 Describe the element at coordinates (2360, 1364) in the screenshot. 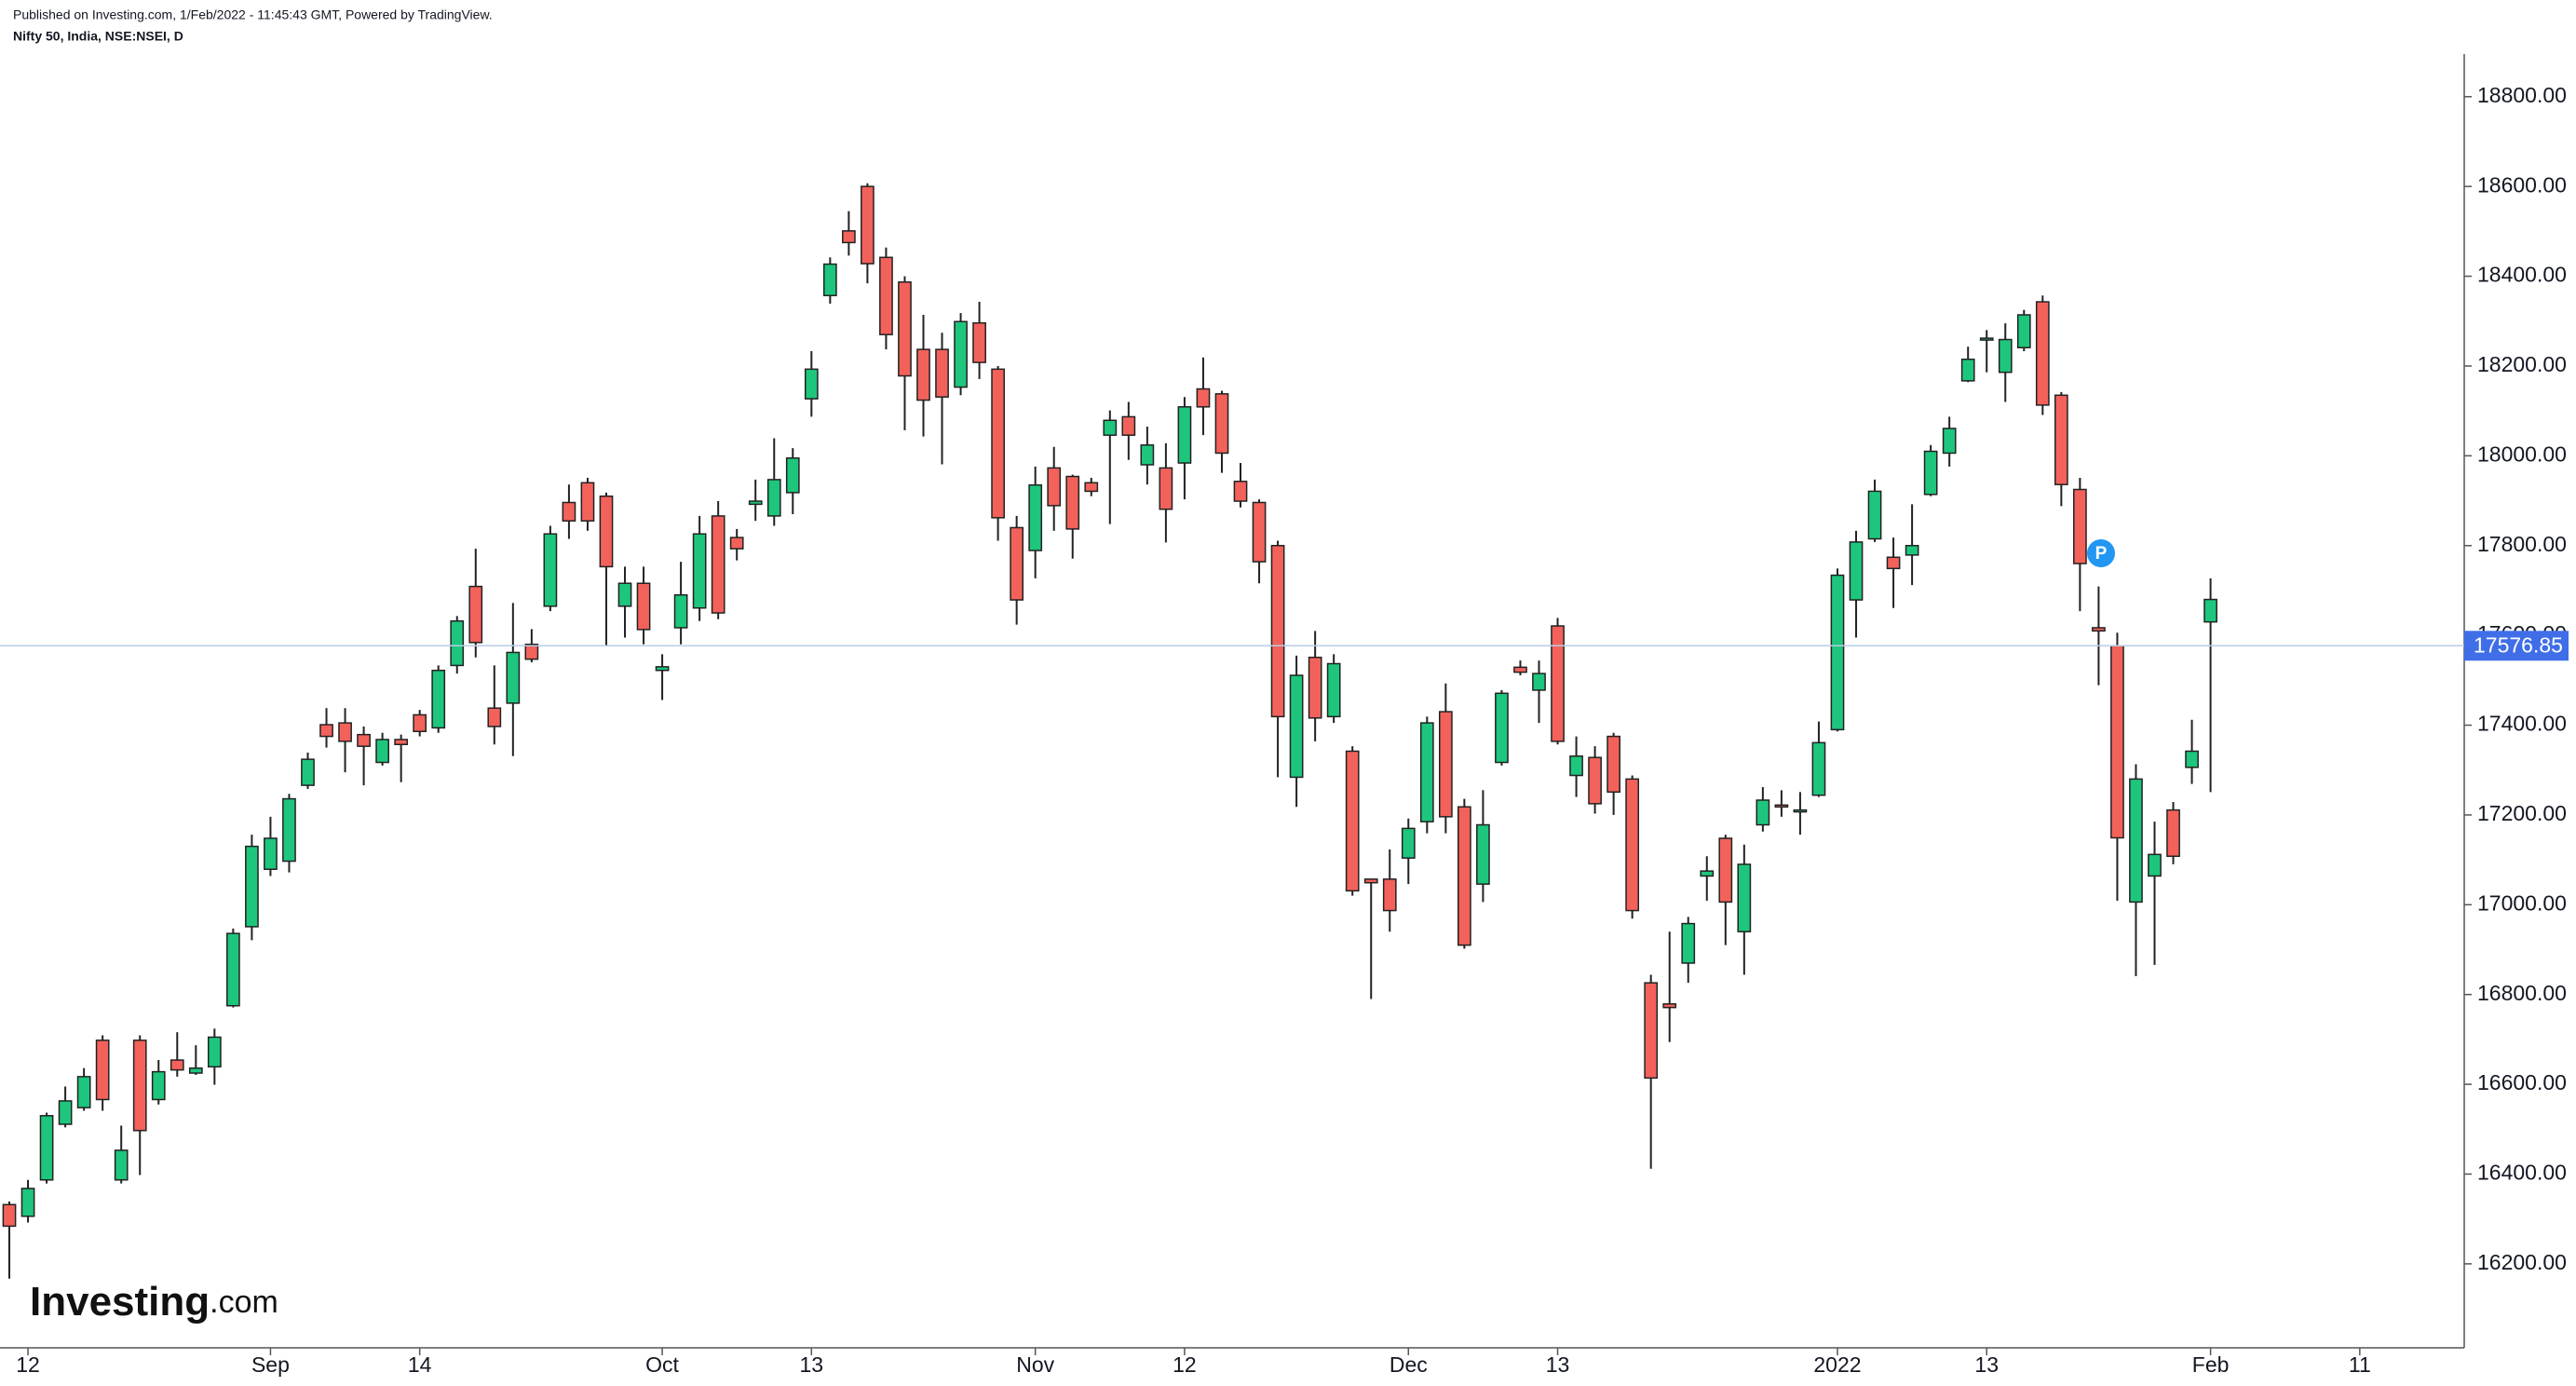

I see `x-tick-label: 11` at that location.